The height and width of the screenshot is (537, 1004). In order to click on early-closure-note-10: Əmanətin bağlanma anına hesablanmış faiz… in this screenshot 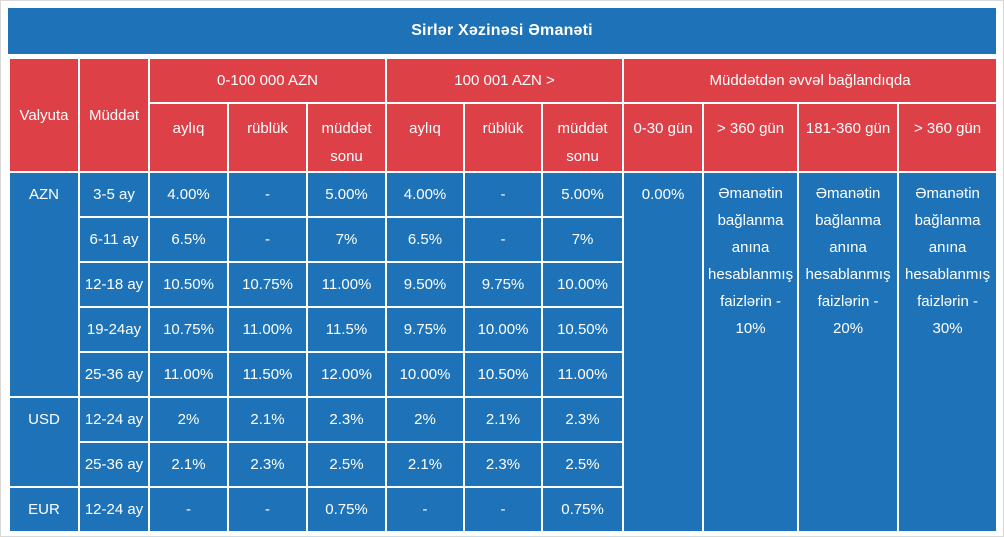, I will do `click(751, 352)`.